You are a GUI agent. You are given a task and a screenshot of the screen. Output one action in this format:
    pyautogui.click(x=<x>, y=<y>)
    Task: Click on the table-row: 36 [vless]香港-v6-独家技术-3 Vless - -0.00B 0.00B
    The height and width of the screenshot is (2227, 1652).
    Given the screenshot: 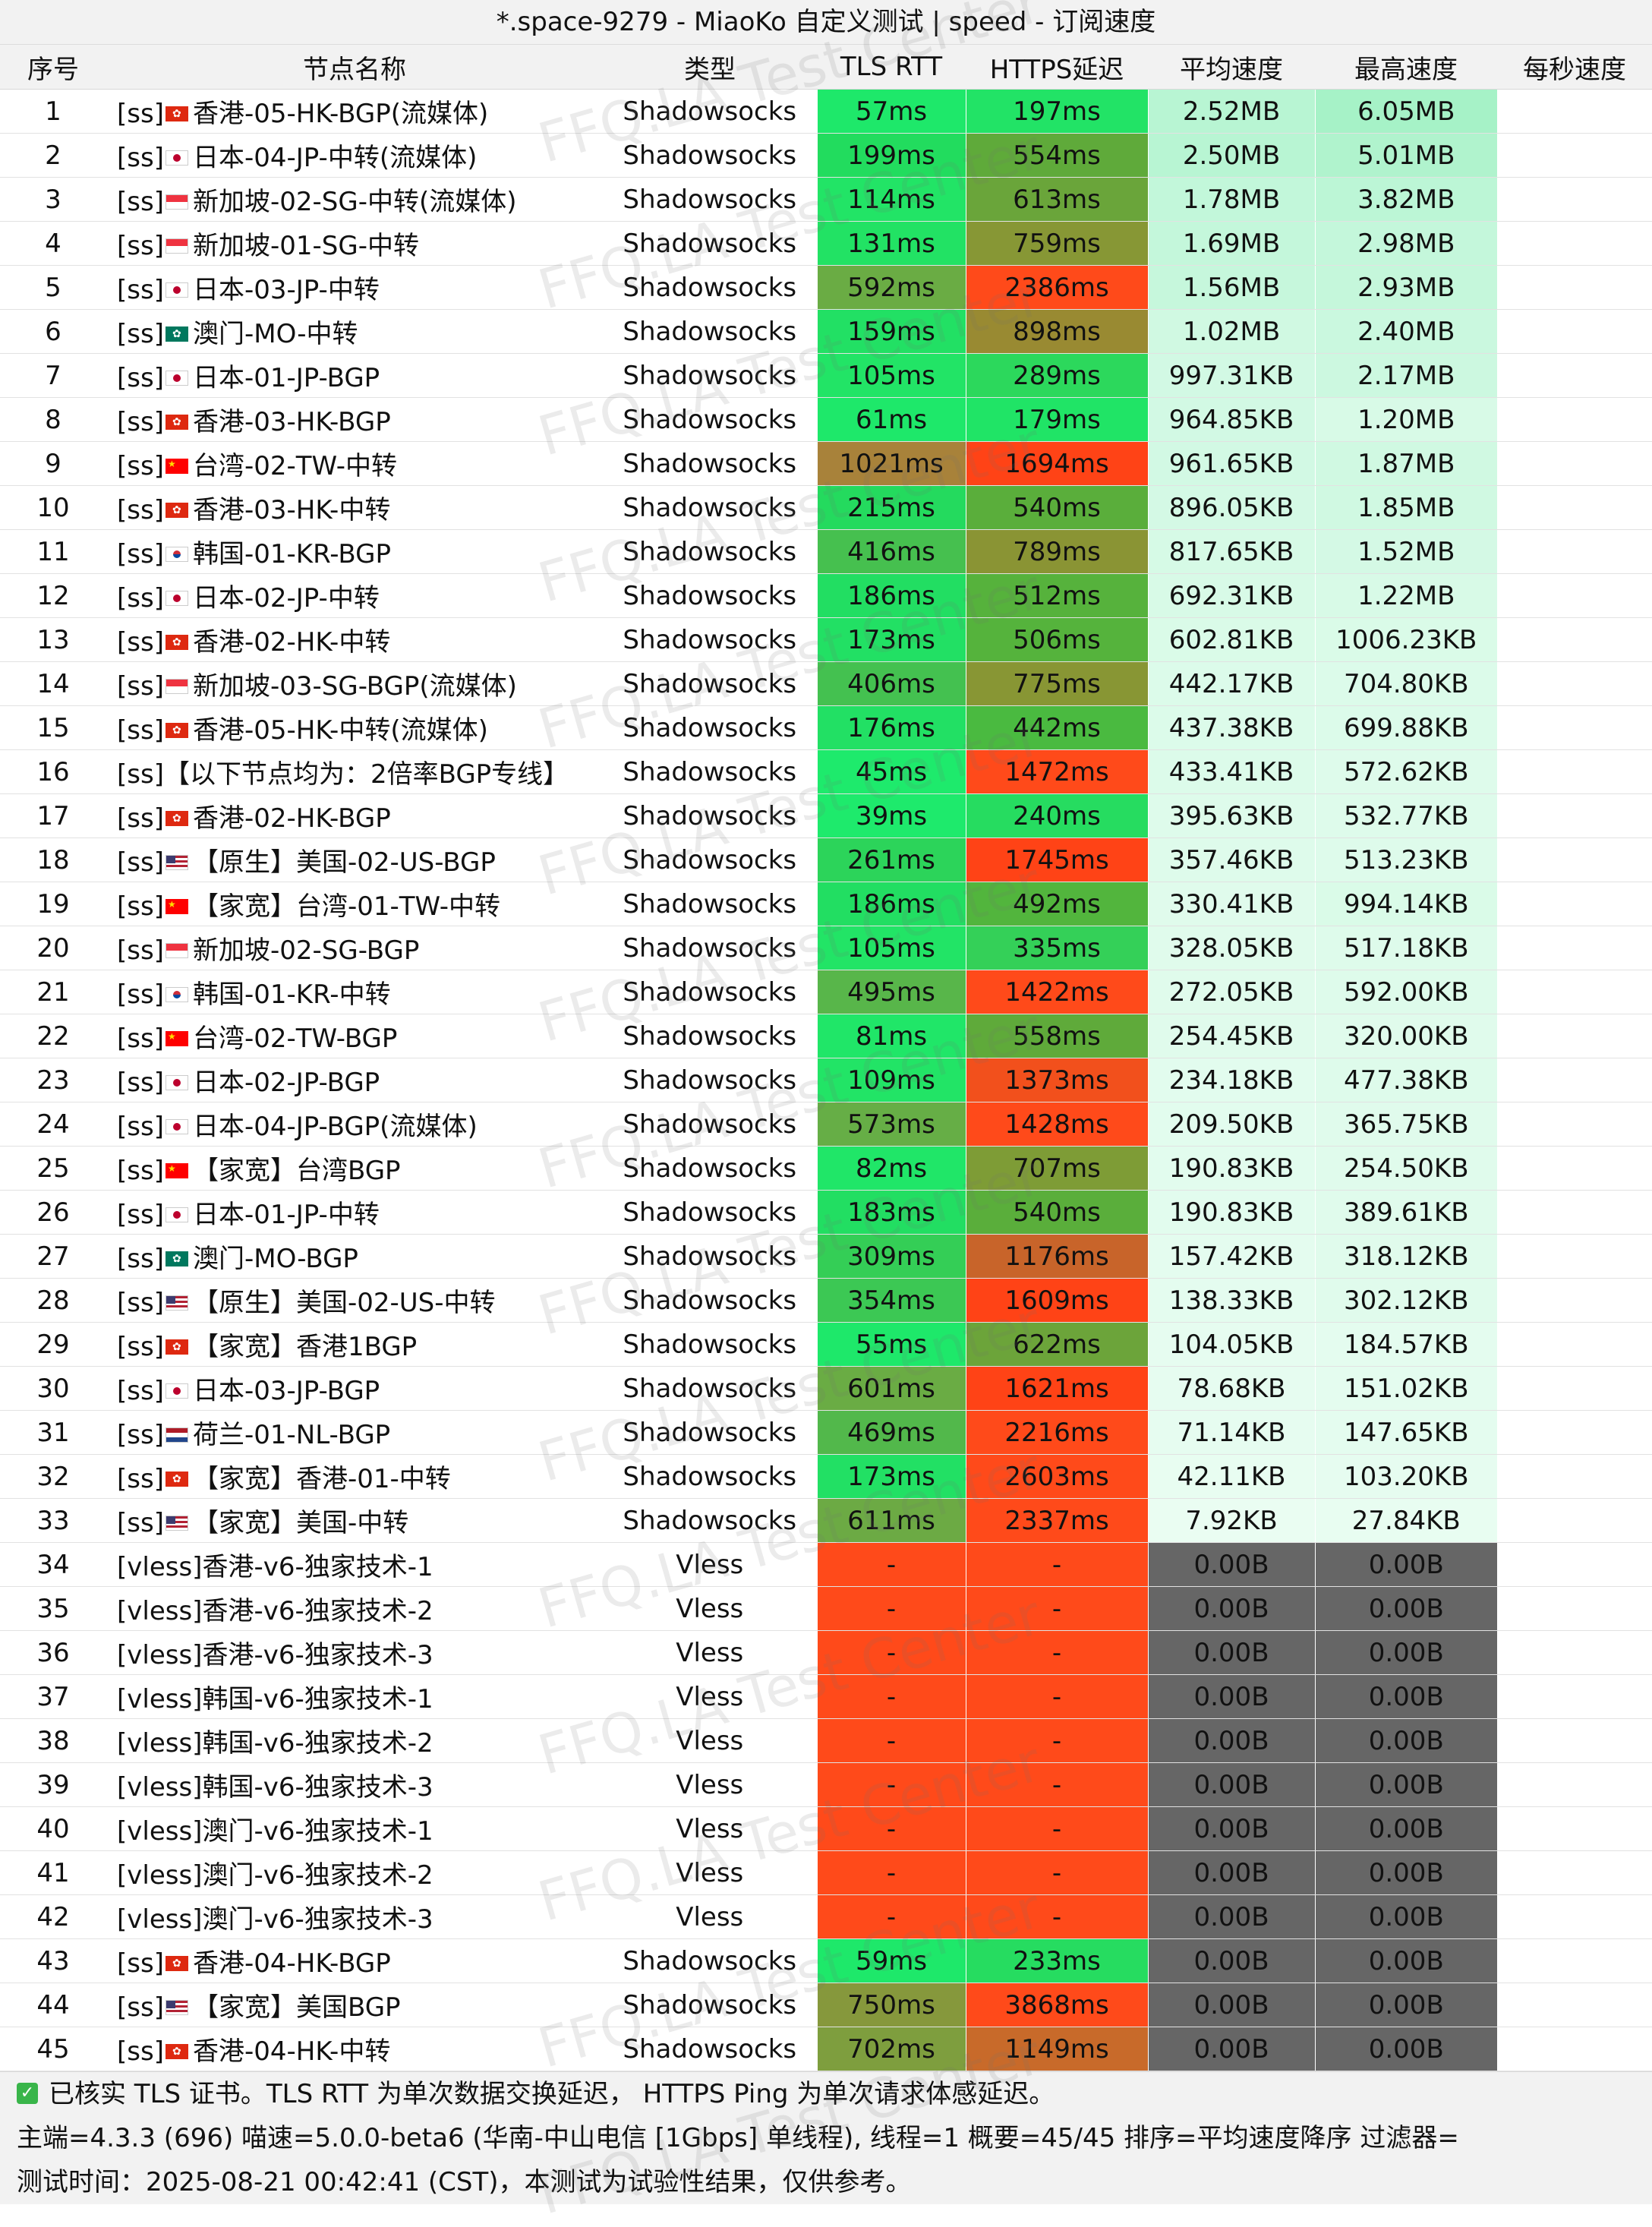 What is the action you would take?
    pyautogui.click(x=826, y=1653)
    